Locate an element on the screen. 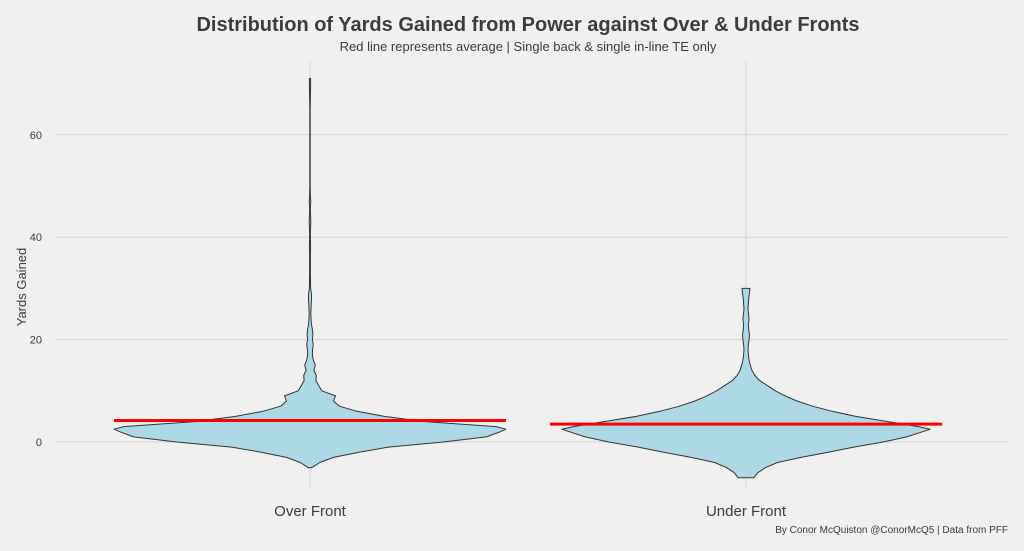 This screenshot has height=551, width=1024. y-axis-label: Yards Gained is located at coordinates (21, 287).